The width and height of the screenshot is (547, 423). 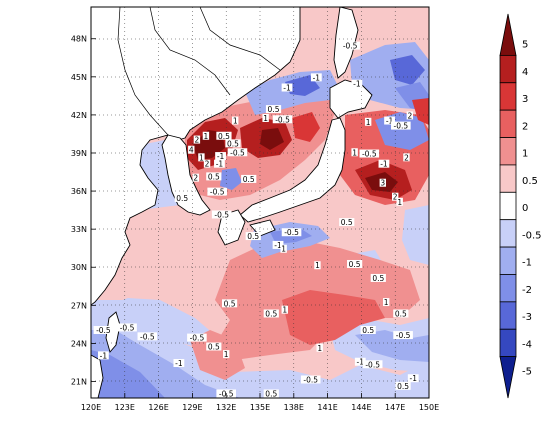 I want to click on korean-peninsula, so click(x=186, y=175).